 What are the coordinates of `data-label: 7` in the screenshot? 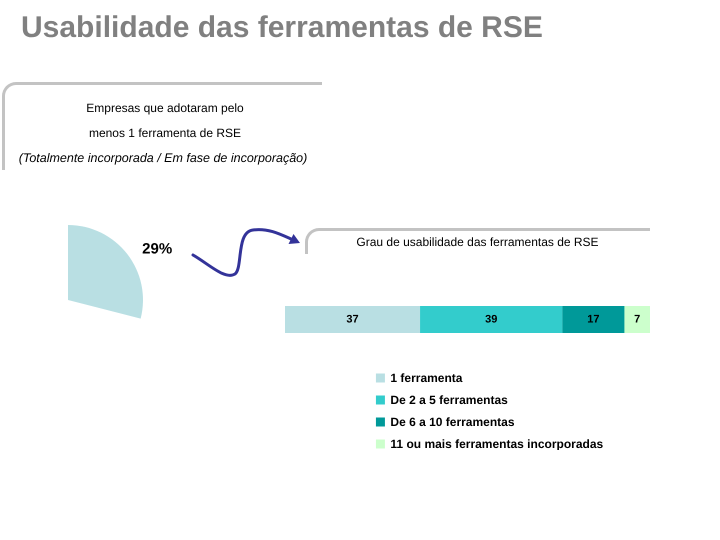 It's located at (637, 320).